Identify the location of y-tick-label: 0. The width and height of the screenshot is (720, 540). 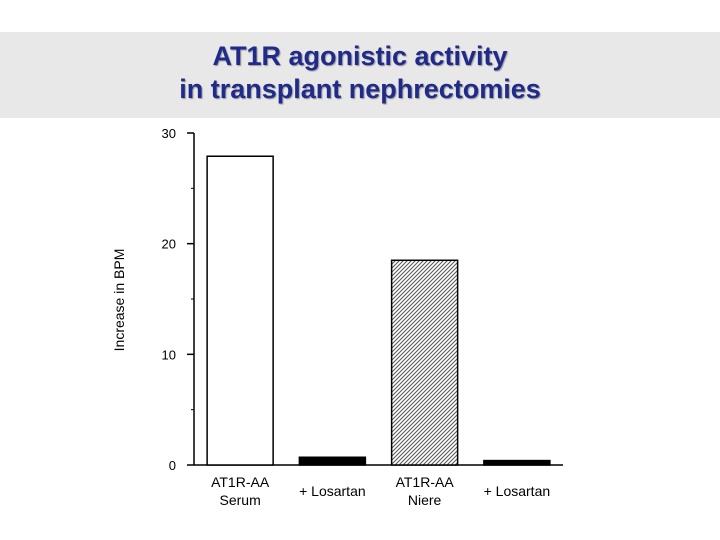
(172, 465).